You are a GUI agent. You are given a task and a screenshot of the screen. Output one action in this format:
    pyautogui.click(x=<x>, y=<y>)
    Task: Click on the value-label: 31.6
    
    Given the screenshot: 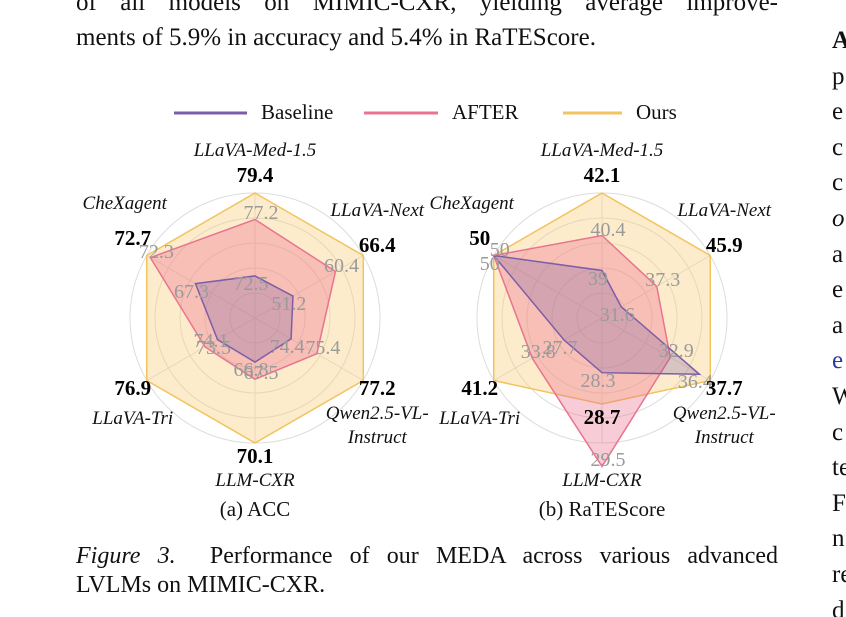 What is the action you would take?
    pyautogui.click(x=617, y=314)
    